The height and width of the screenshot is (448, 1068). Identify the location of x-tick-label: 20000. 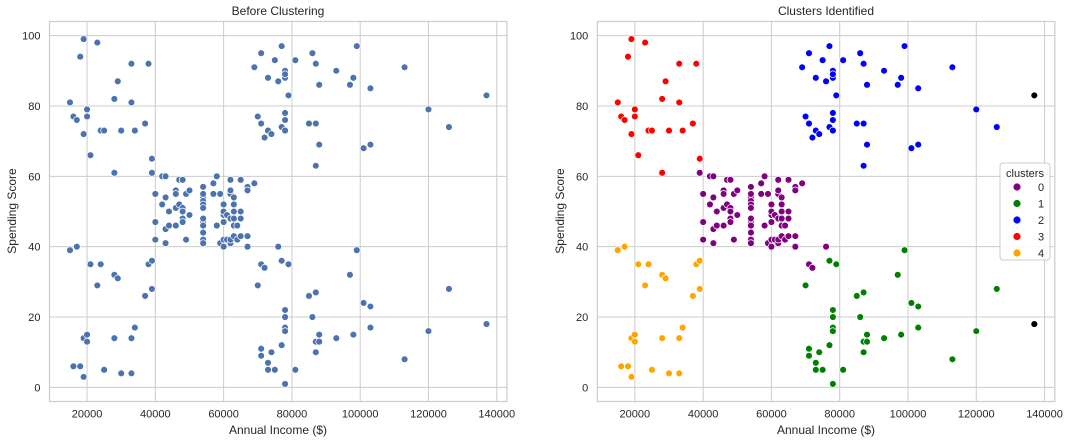
(635, 415).